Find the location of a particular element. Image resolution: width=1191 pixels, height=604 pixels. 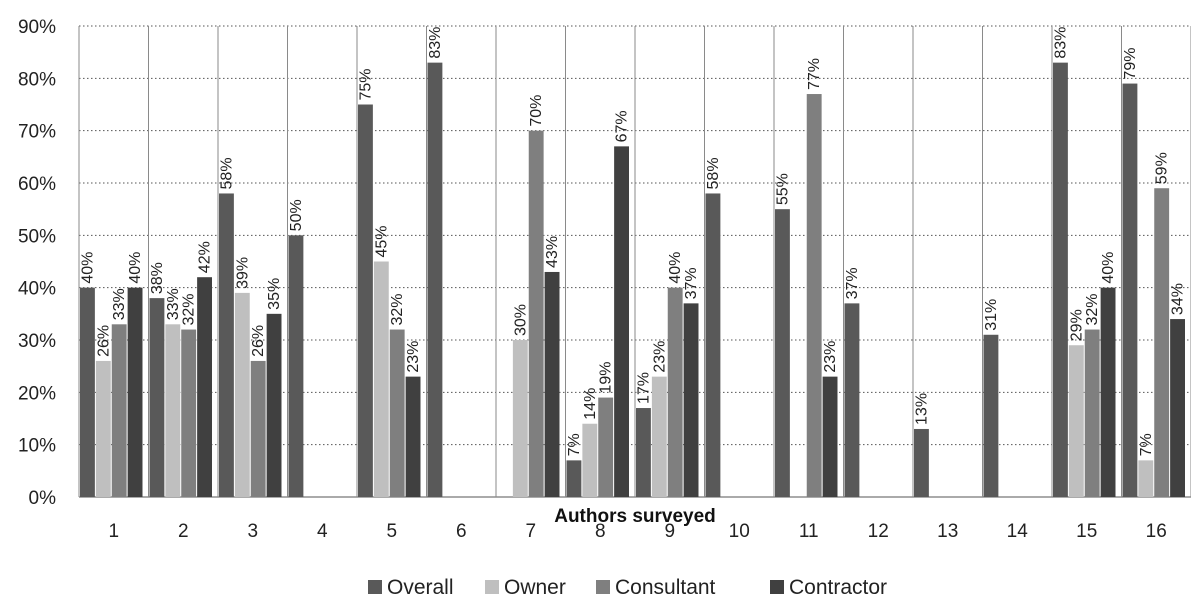

y-tick-label: 30% is located at coordinates (37, 341).